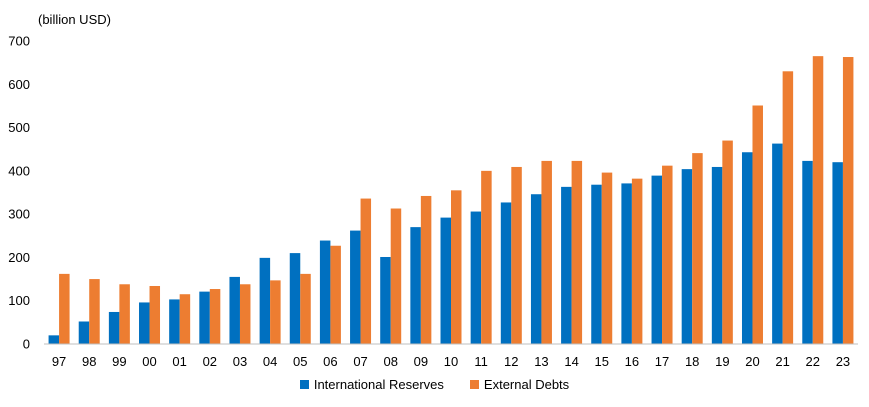 The width and height of the screenshot is (869, 407). Describe the element at coordinates (119, 361) in the screenshot. I see `x-tick-label: 99` at that location.